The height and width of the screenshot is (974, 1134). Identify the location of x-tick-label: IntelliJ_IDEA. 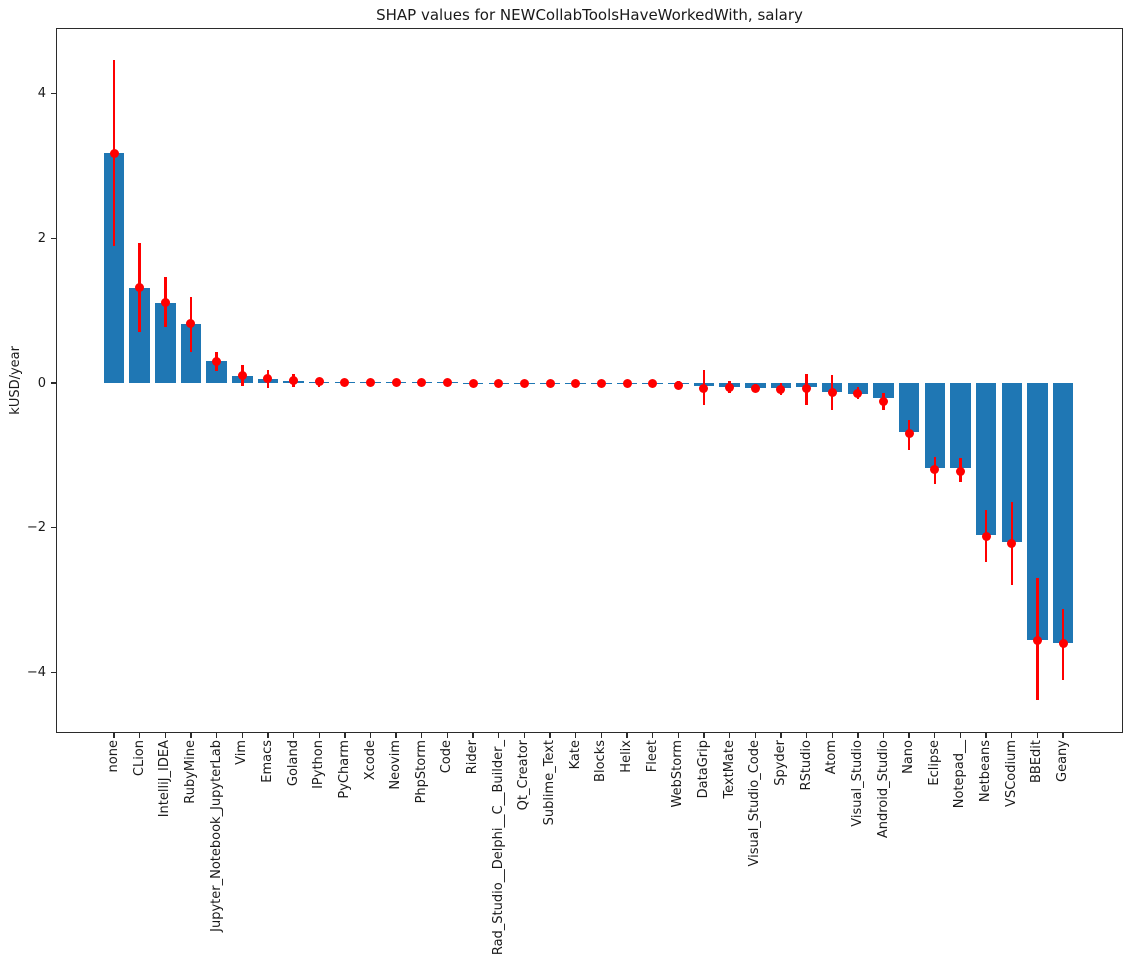
(165, 778).